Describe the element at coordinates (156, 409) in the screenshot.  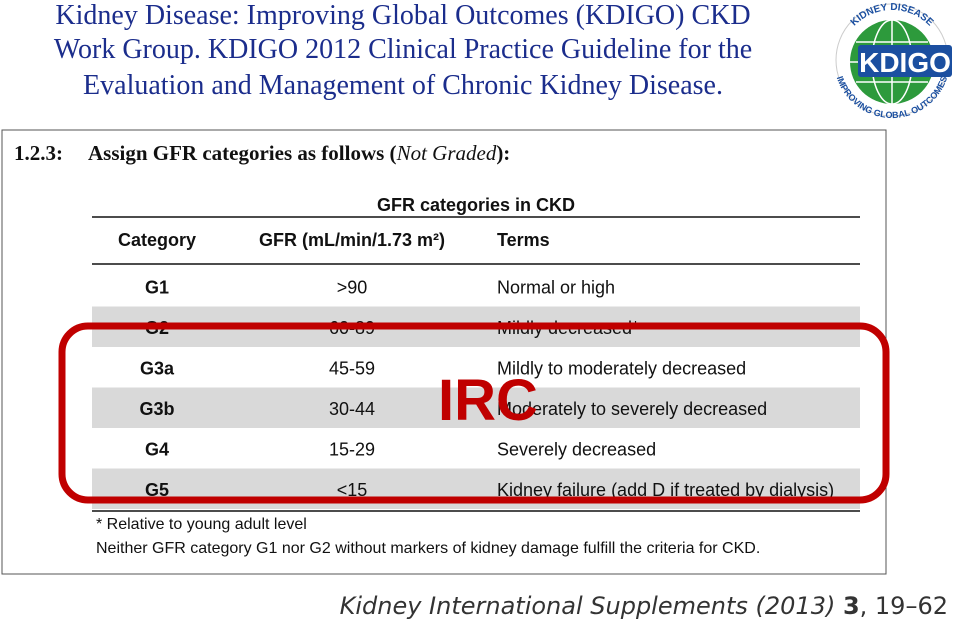
I see `cell: G3b` at that location.